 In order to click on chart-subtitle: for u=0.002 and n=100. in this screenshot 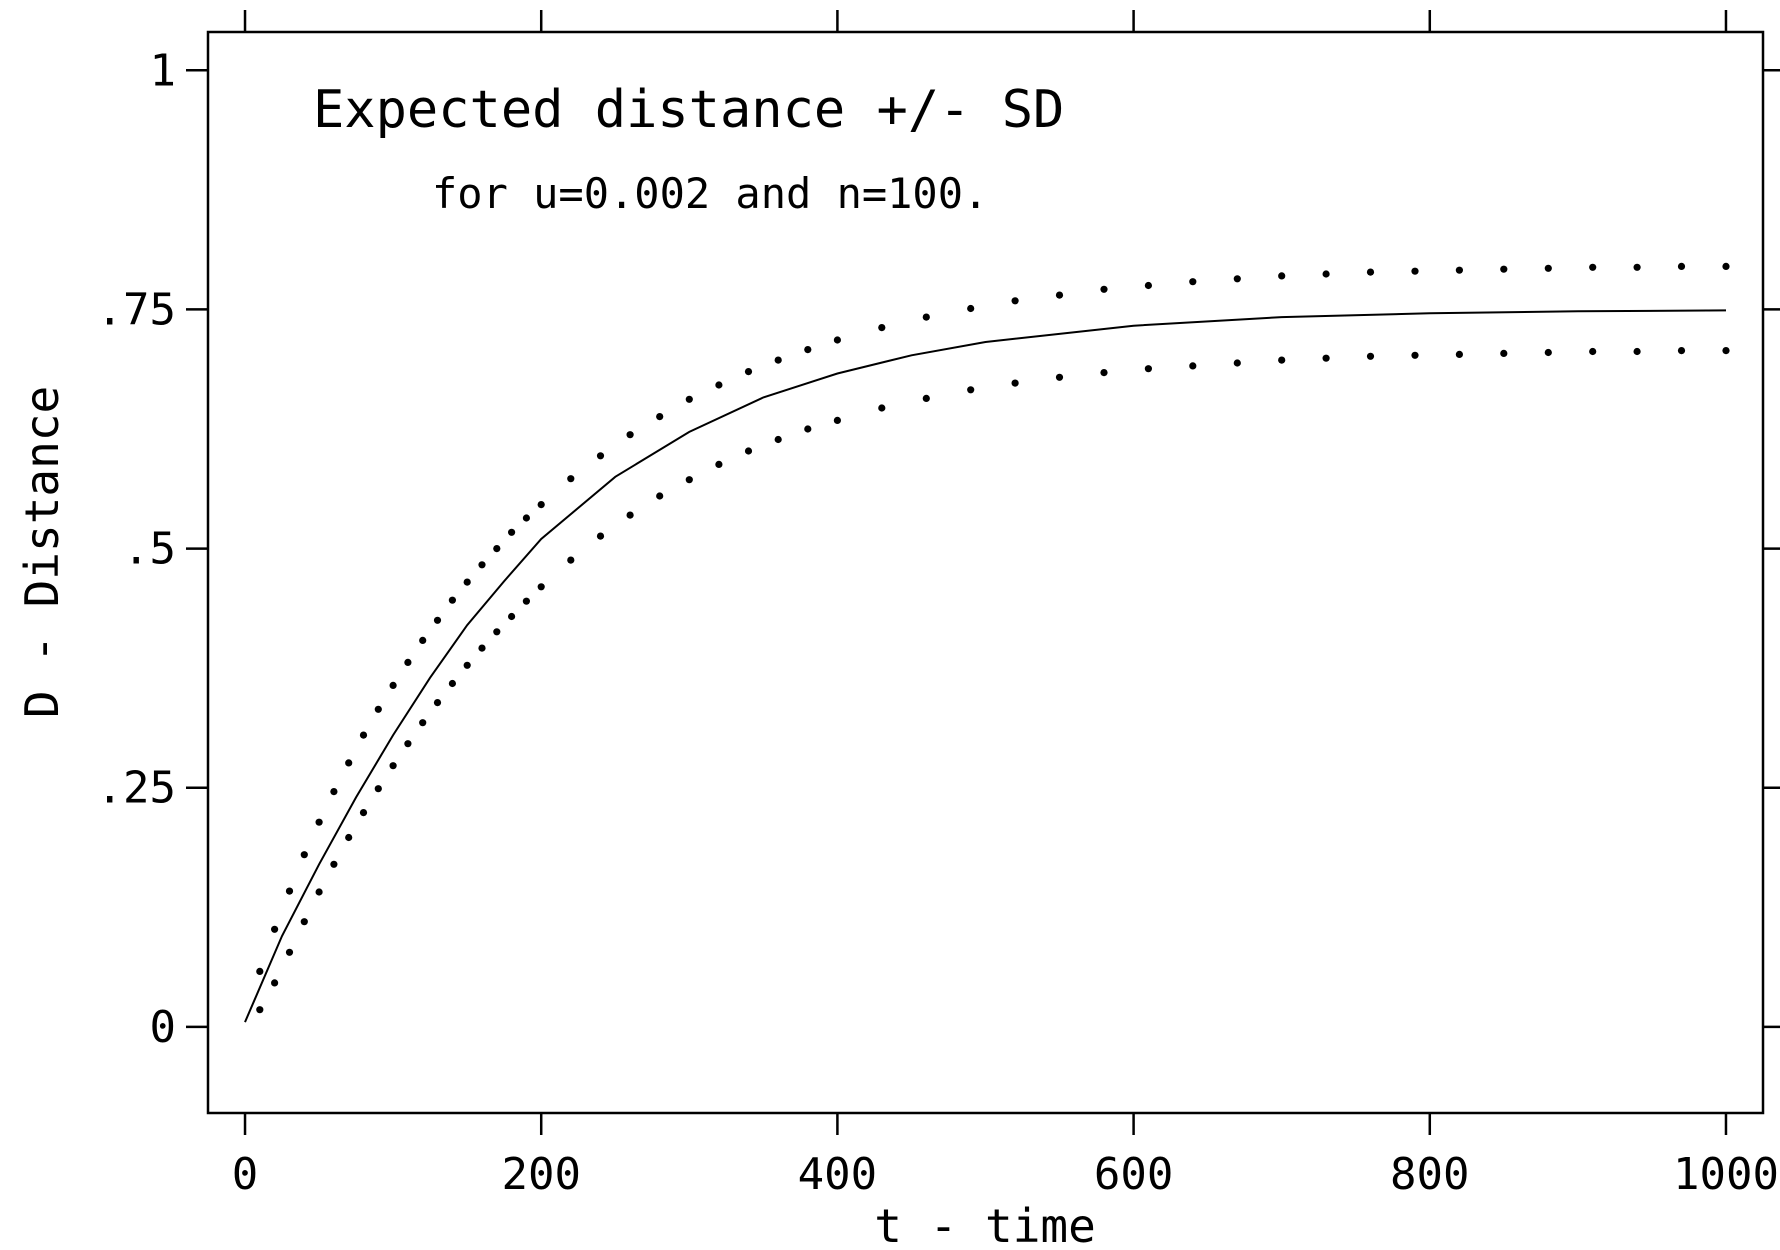, I will do `click(710, 193)`.